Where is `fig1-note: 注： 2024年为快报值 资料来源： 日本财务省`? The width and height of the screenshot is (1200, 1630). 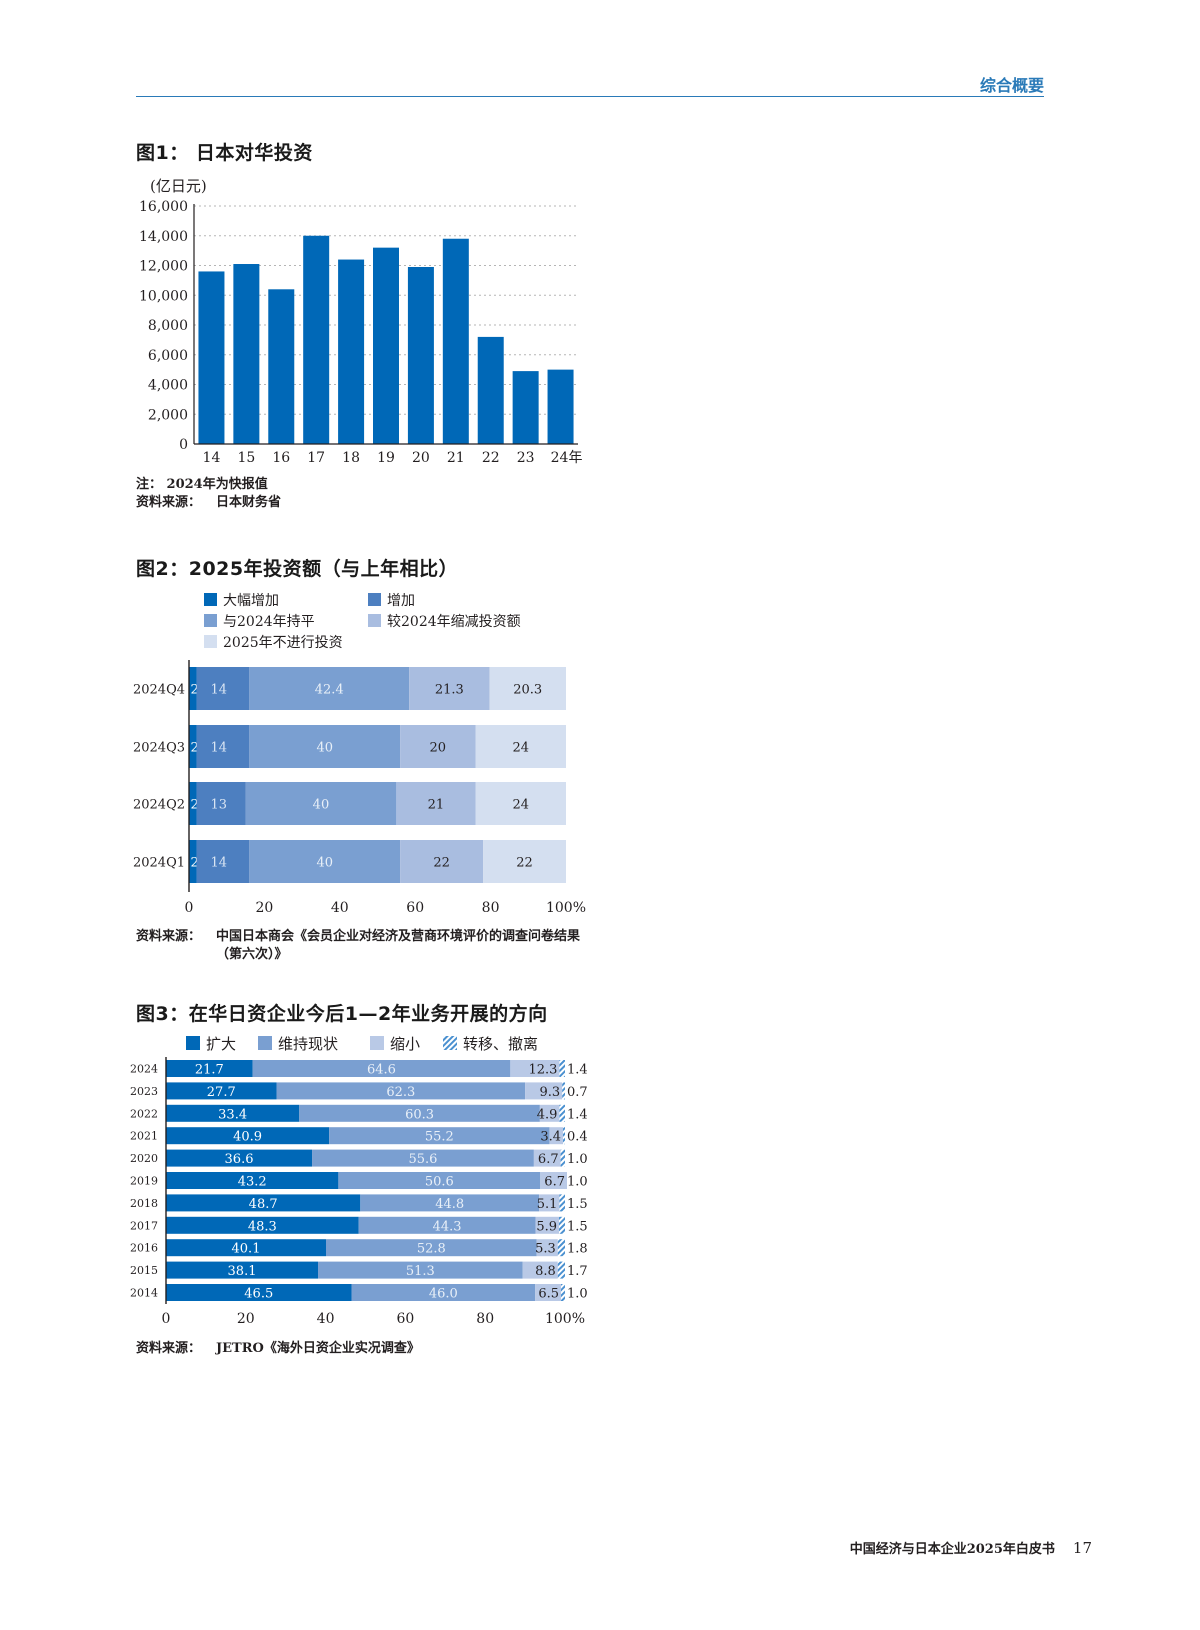 fig1-note: 注： 2024年为快报值 资料来源： 日本财务省 is located at coordinates (208, 494).